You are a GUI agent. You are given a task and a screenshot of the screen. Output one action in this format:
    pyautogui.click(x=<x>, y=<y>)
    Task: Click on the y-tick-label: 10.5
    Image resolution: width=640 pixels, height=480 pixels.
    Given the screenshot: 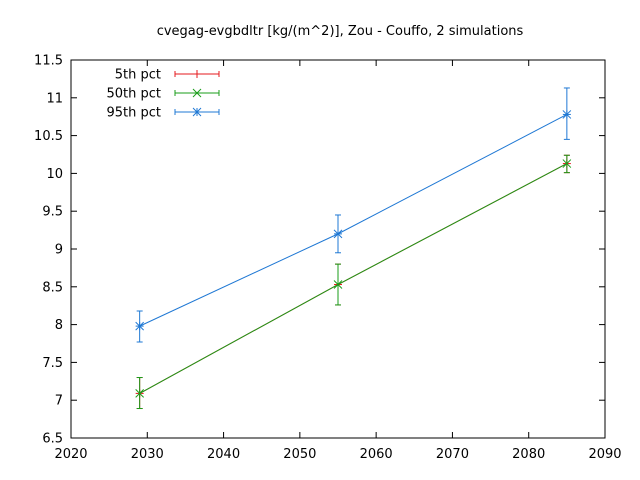 What is the action you would take?
    pyautogui.click(x=48, y=136)
    